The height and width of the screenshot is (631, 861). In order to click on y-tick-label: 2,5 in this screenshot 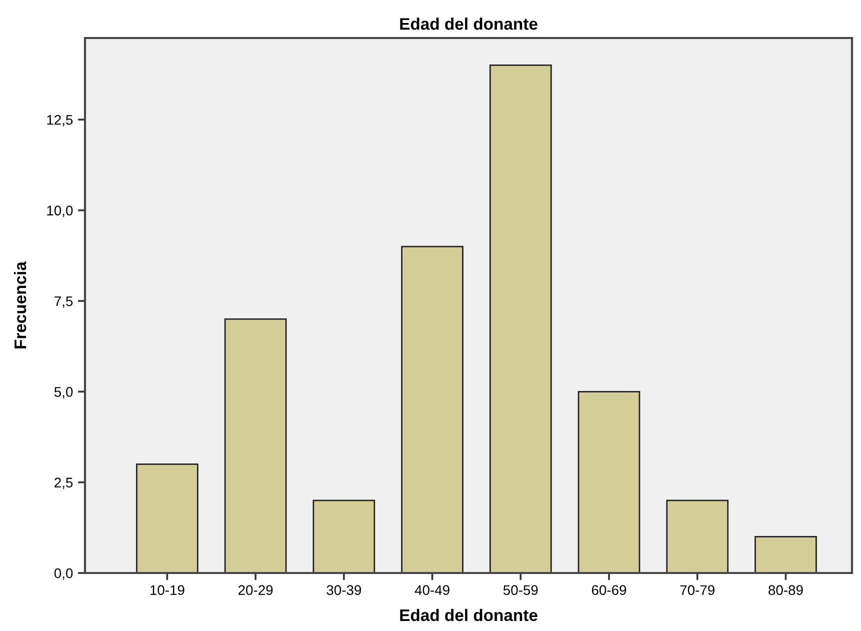, I will do `click(63, 484)`.